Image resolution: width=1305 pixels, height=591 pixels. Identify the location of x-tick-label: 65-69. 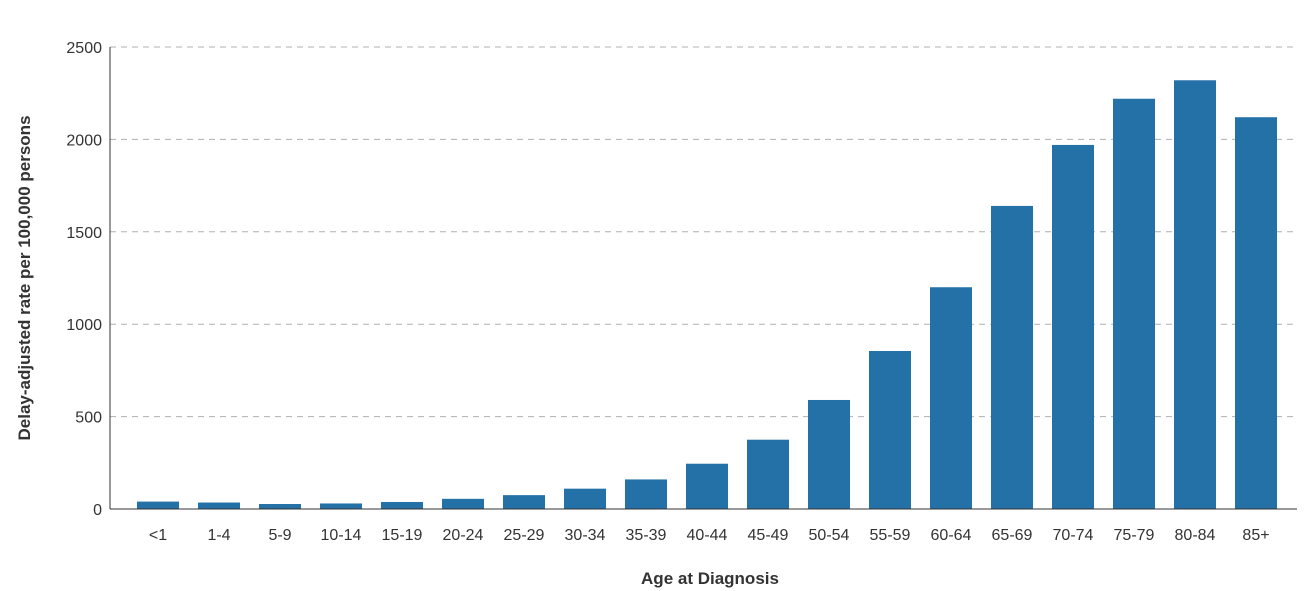
(1012, 535).